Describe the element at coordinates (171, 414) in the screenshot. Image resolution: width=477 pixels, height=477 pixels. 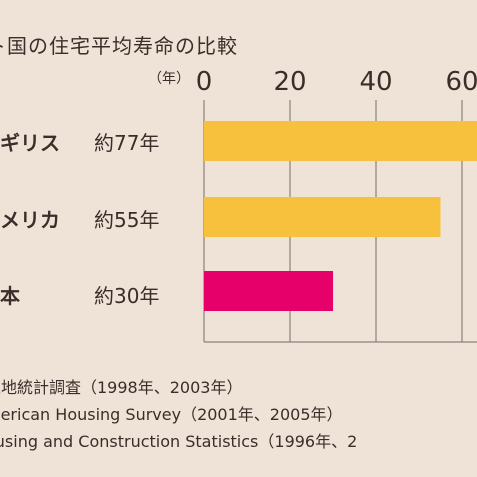
I see `source-line-2: merican Housing Survey（2001年、2005年）` at that location.